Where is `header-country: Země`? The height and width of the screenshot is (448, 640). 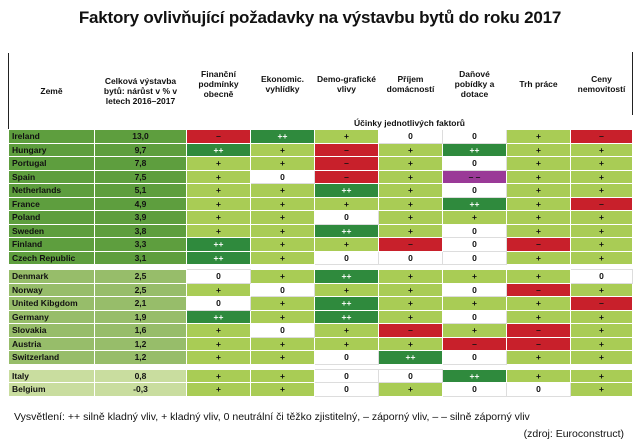 header-country: Země is located at coordinates (51, 91).